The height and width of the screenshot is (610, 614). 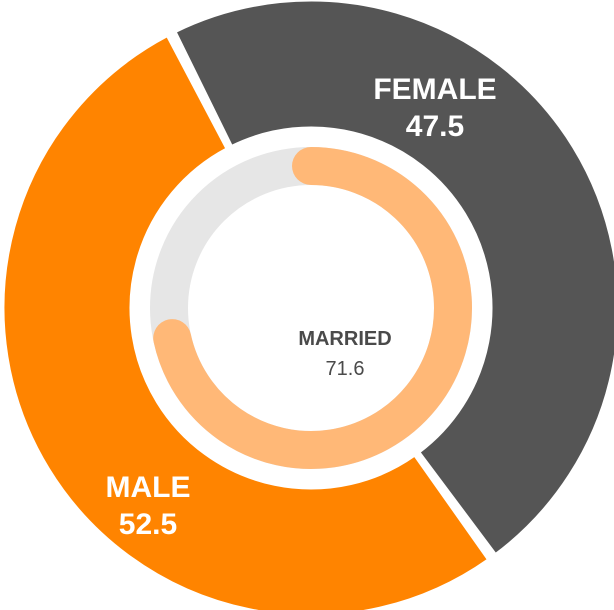 I want to click on male-value: 52.5, so click(x=148, y=524).